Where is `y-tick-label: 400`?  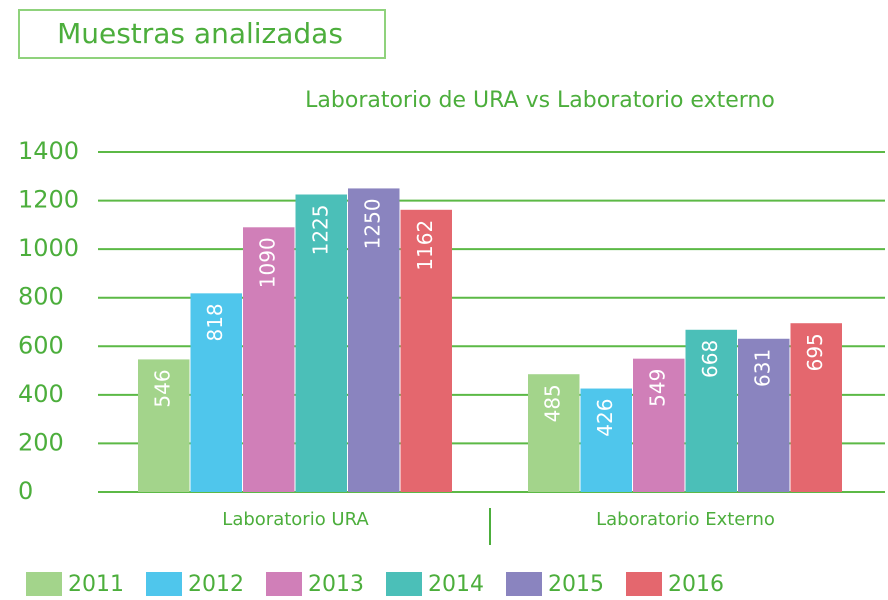 y-tick-label: 400 is located at coordinates (41, 394).